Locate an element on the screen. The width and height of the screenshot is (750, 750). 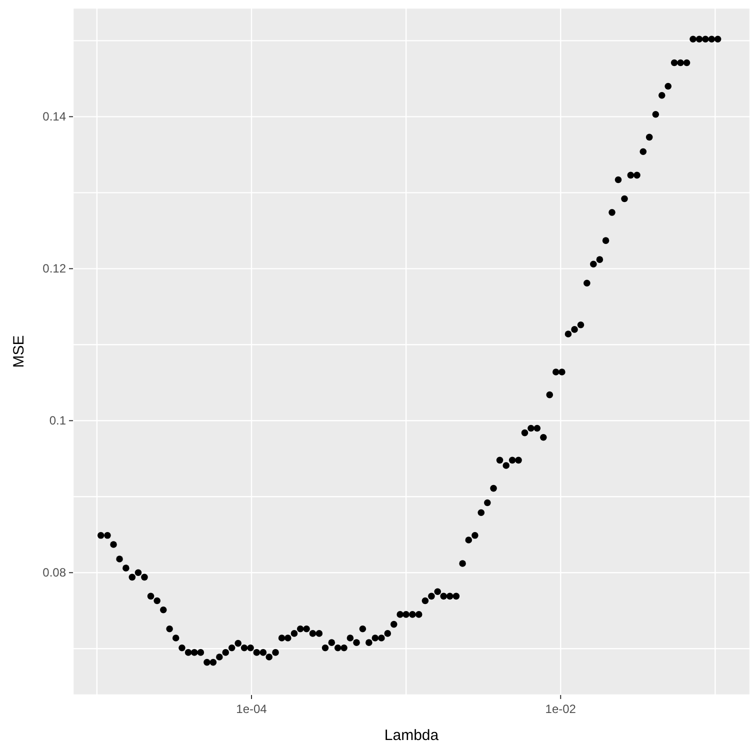
y-tick-label: 0.1 is located at coordinates (57, 421).